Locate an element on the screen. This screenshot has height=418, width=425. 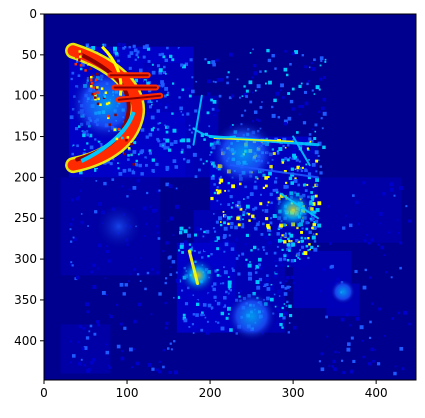
y-axis: 0 50 100 150 200 250 300 350 400 is located at coordinates (29, 177).